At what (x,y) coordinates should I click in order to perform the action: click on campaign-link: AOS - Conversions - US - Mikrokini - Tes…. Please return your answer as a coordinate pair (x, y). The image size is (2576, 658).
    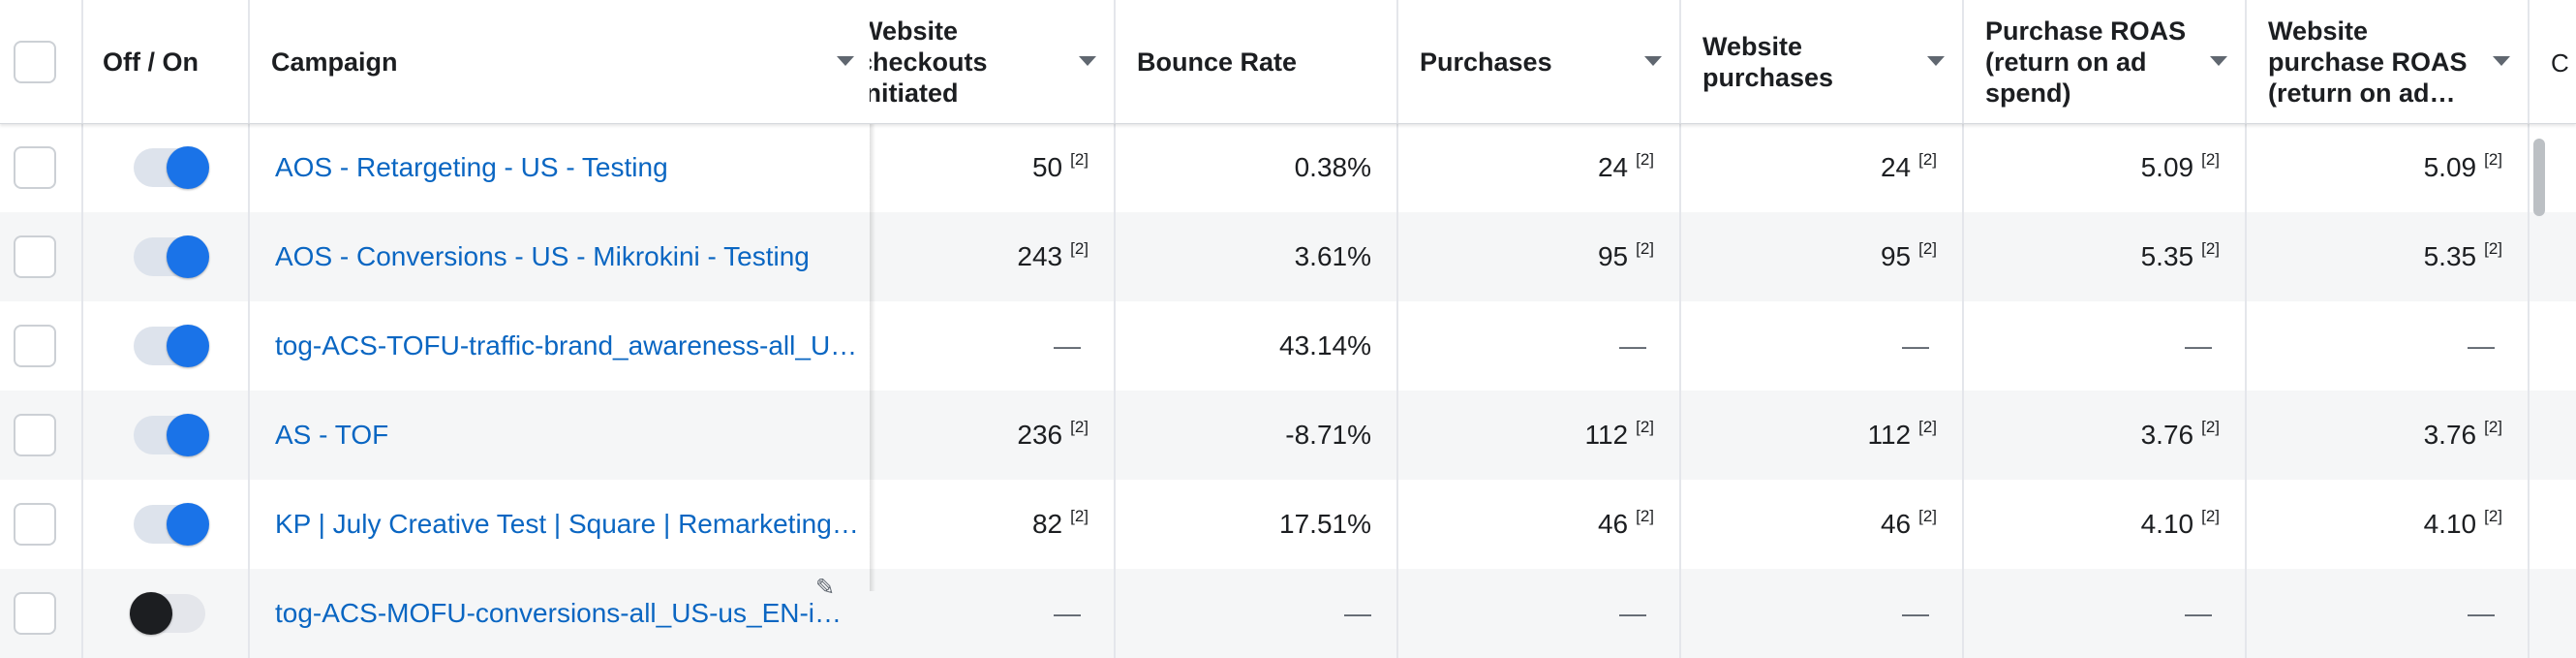
    Looking at the image, I should click on (542, 256).